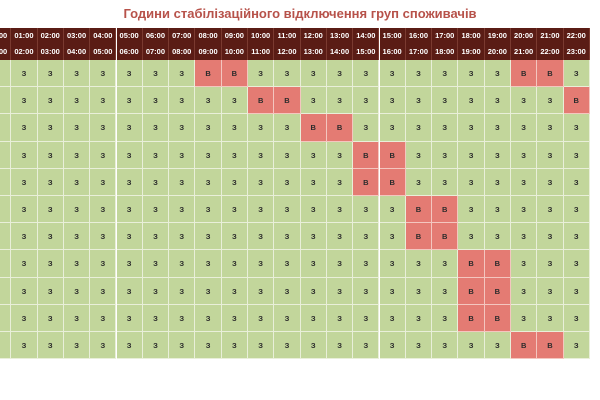 Image resolution: width=600 pixels, height=400 pixels. What do you see at coordinates (576, 51) in the screenshot?
I see `time-end: 23:00` at bounding box center [576, 51].